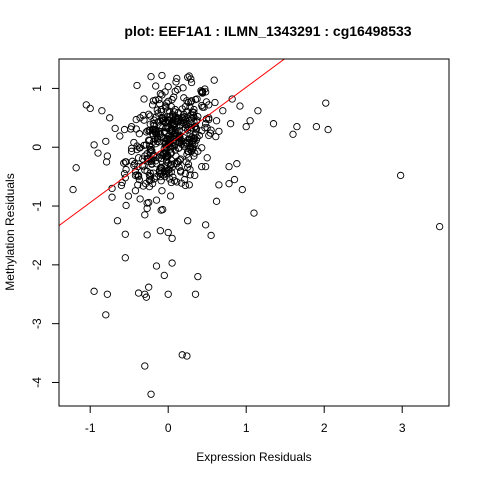 This screenshot has width=480, height=480. What do you see at coordinates (267, 31) in the screenshot?
I see `chart-title: plot: EEF1A1 : ILMN_1343291 : cg16498533` at bounding box center [267, 31].